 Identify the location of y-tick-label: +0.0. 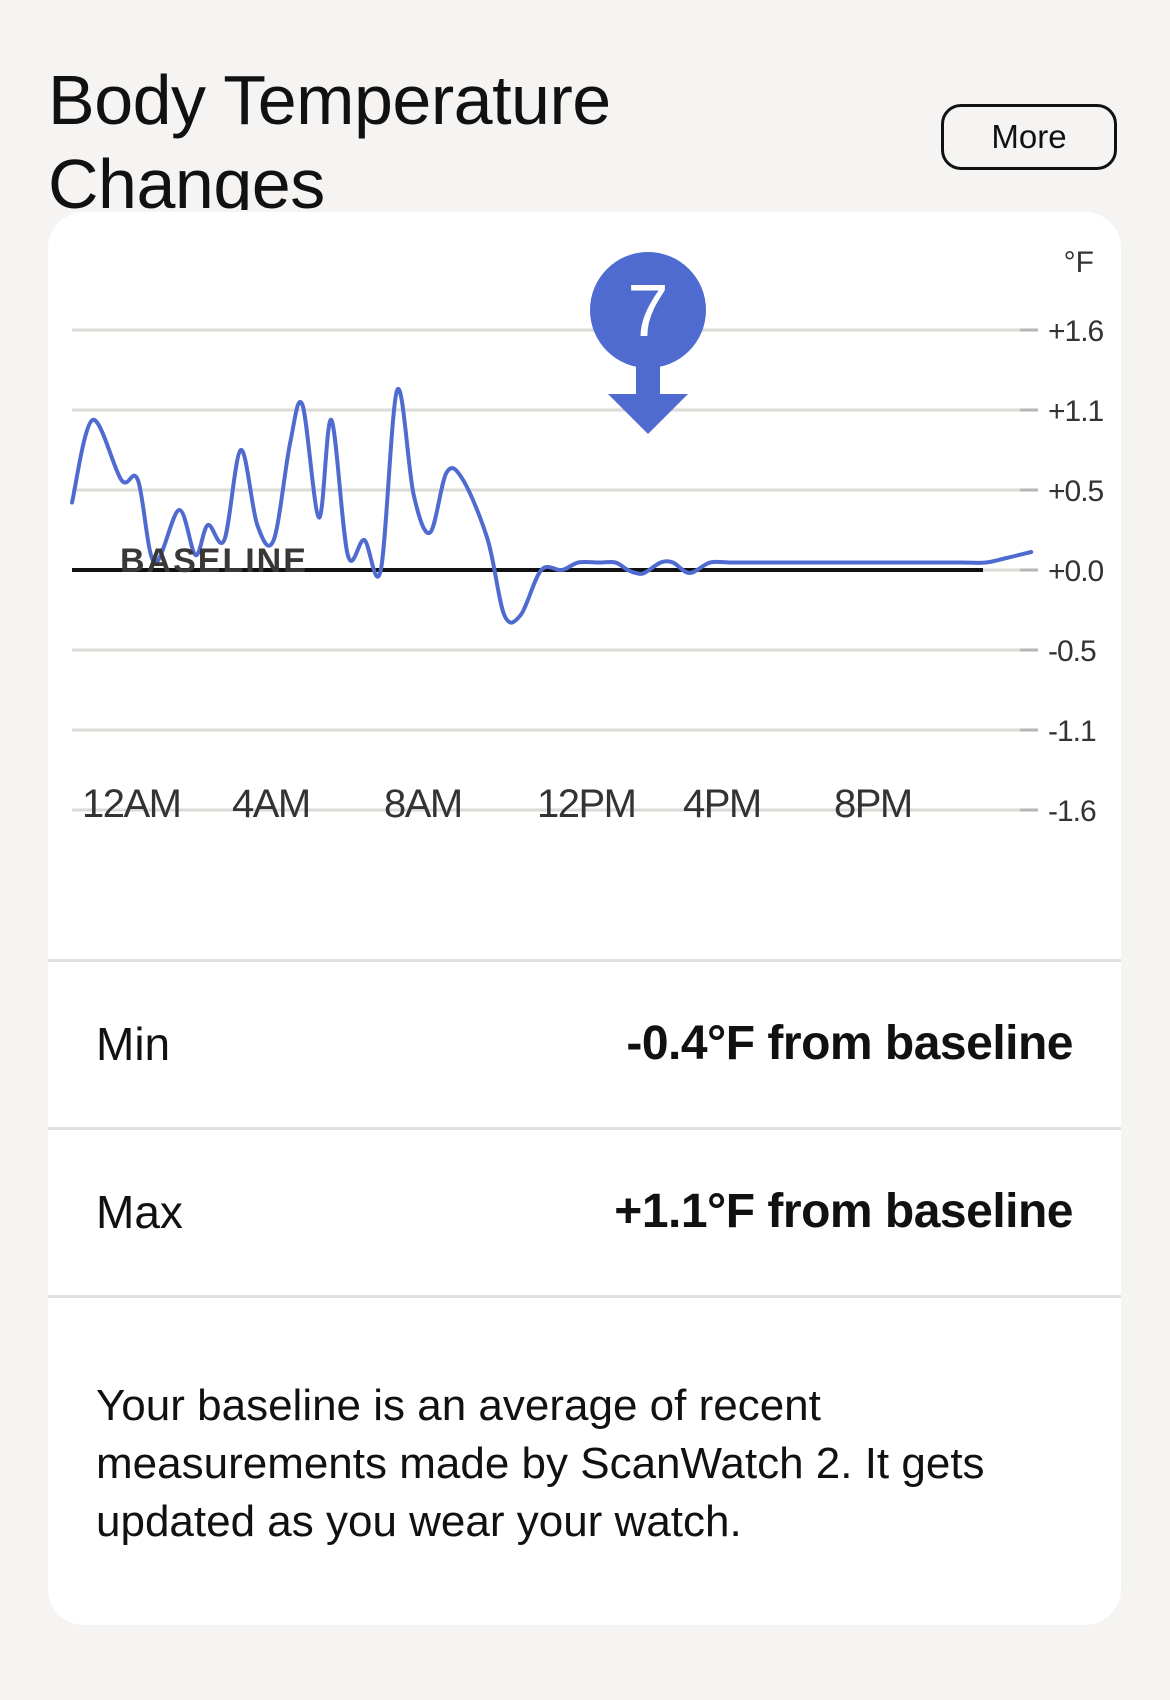
(1076, 571).